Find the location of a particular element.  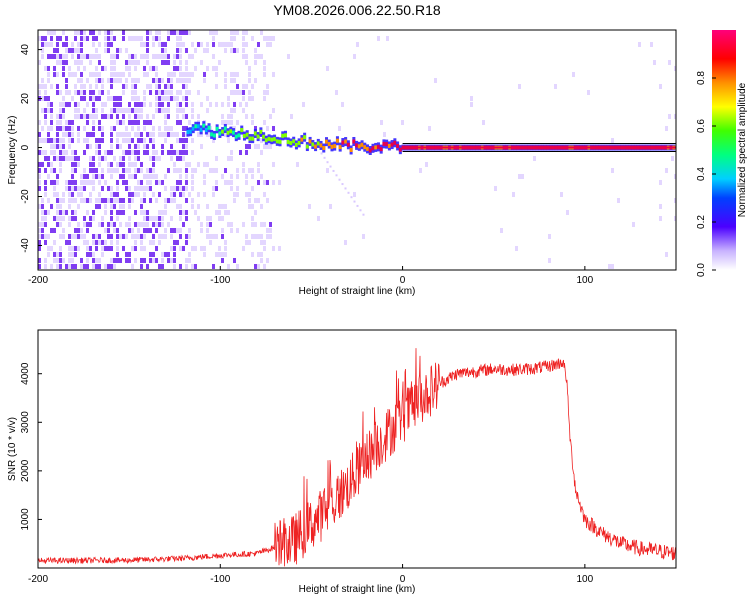

diagonal-streak-dot is located at coordinates (324, 157).